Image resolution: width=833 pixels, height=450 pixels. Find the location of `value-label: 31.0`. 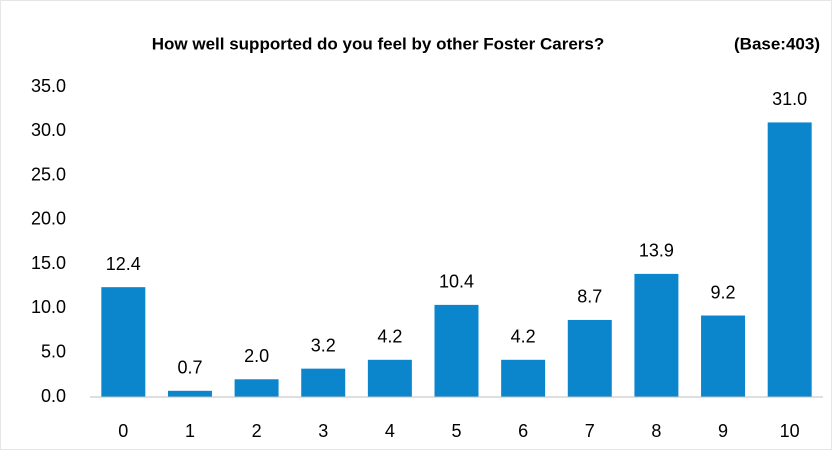

value-label: 31.0 is located at coordinates (789, 99).